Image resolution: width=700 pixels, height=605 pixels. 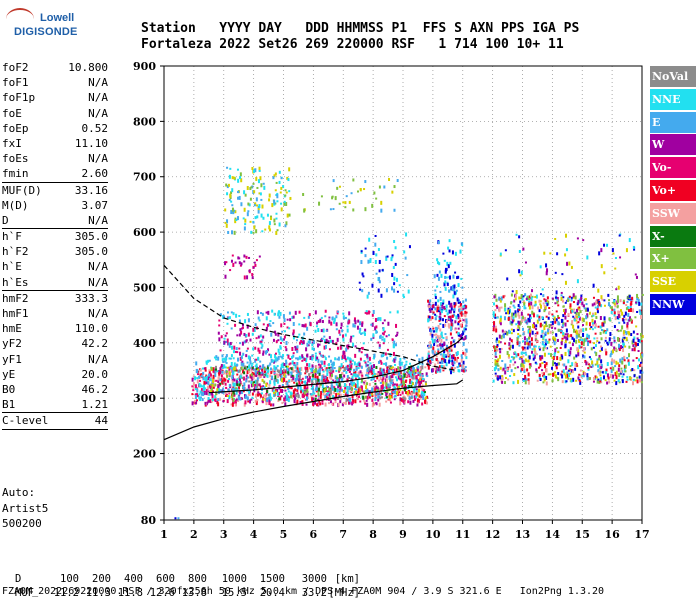 What do you see at coordinates (55, 420) in the screenshot?
I see `param-row: C-level 44` at bounding box center [55, 420].